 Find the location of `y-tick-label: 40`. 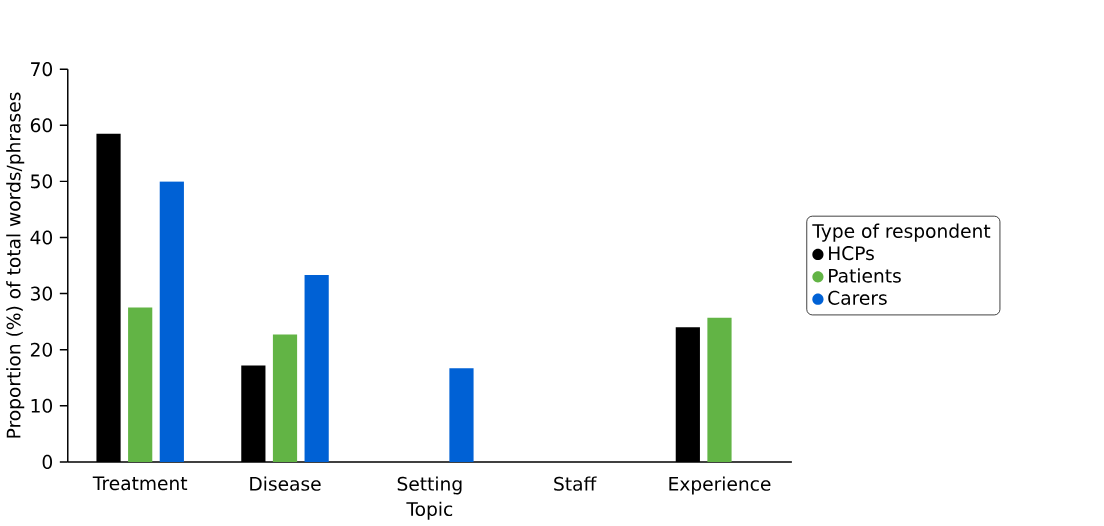

y-tick-label: 40 is located at coordinates (41, 237).